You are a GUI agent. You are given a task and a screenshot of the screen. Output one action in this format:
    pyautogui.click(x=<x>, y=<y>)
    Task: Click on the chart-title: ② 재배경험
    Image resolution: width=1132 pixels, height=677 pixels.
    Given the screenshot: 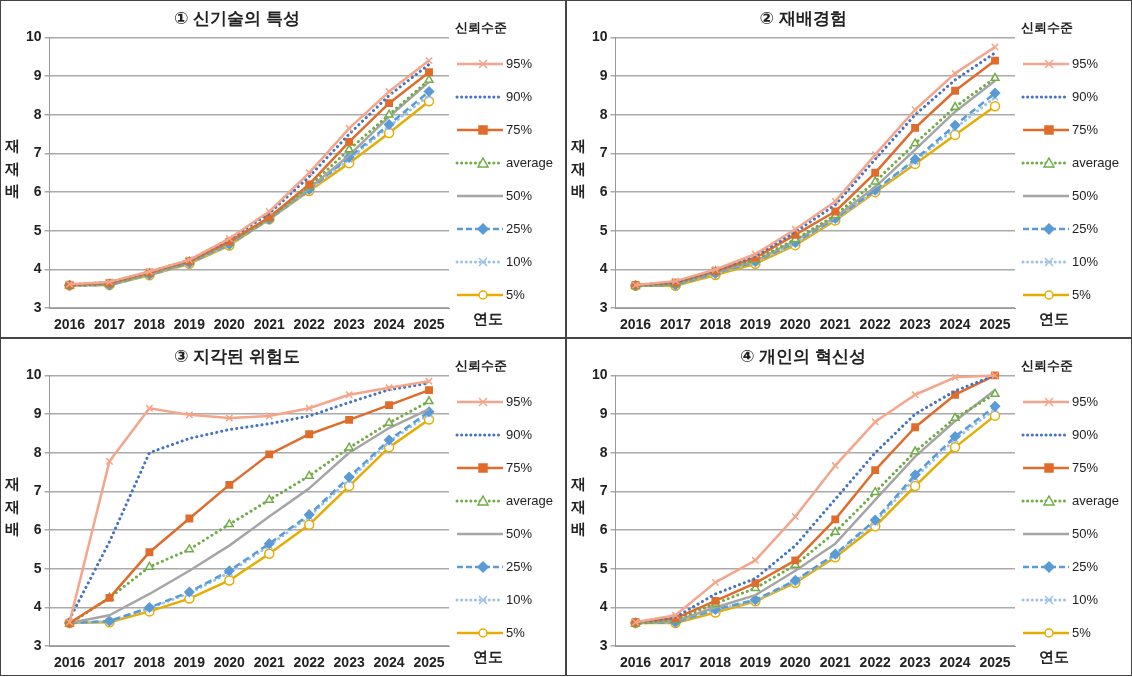 What is the action you would take?
    pyautogui.click(x=803, y=18)
    